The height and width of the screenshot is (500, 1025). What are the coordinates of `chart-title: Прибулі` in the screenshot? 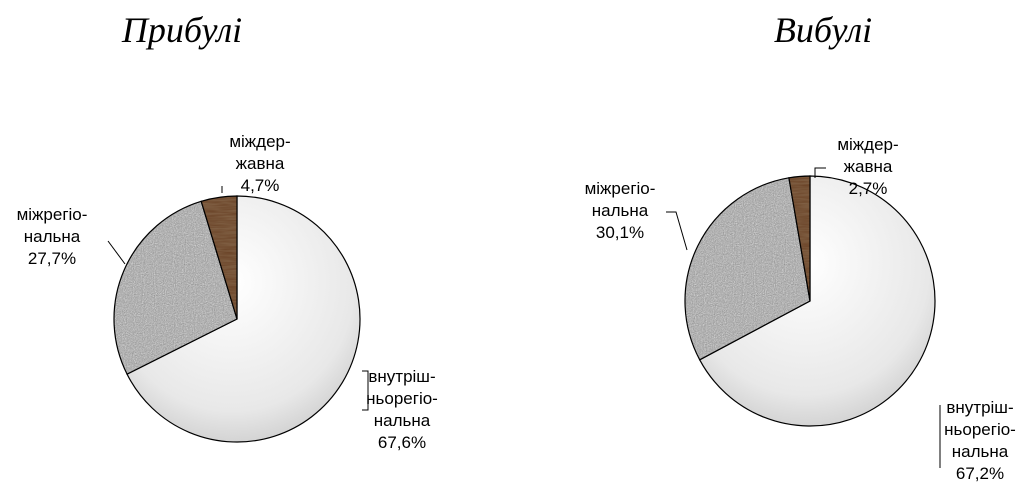 It's located at (181, 30).